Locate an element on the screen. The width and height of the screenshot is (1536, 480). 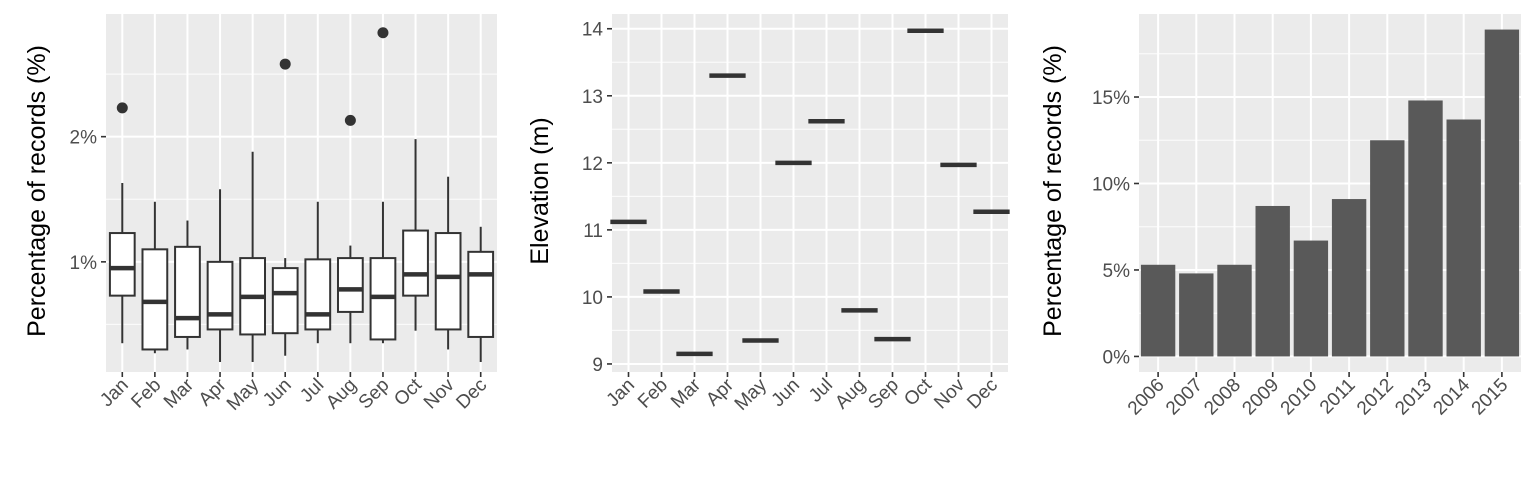
p2-x-tick-label: Apr is located at coordinates (720, 392).